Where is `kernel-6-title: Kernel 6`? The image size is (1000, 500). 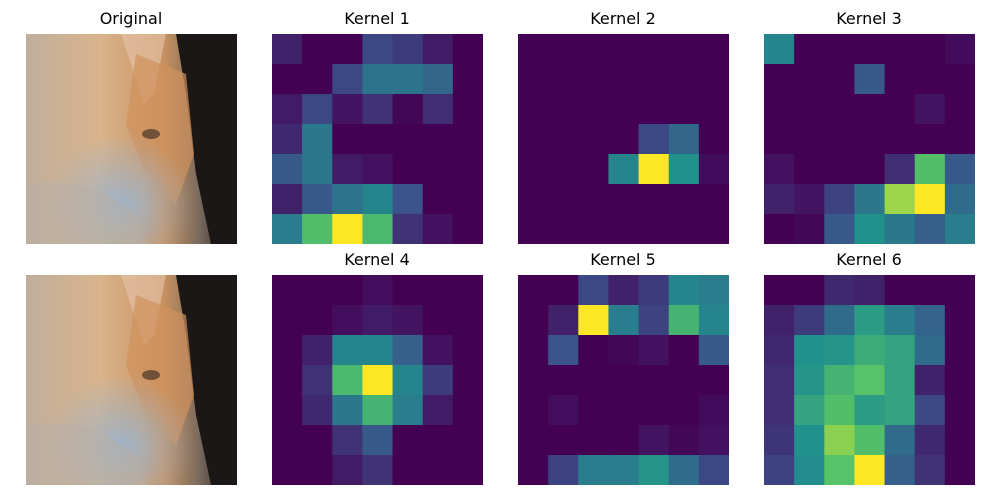
kernel-6-title: Kernel 6 is located at coordinates (869, 259).